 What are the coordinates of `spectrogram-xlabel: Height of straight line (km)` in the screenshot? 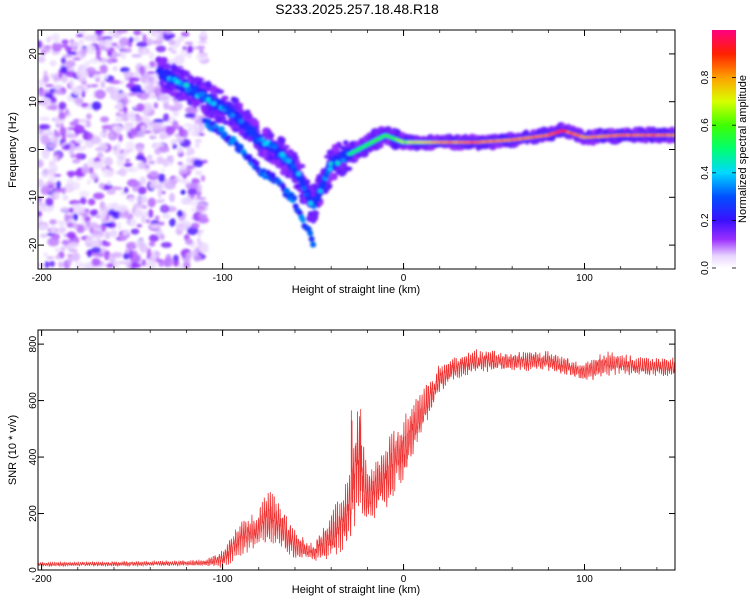 It's located at (356, 290).